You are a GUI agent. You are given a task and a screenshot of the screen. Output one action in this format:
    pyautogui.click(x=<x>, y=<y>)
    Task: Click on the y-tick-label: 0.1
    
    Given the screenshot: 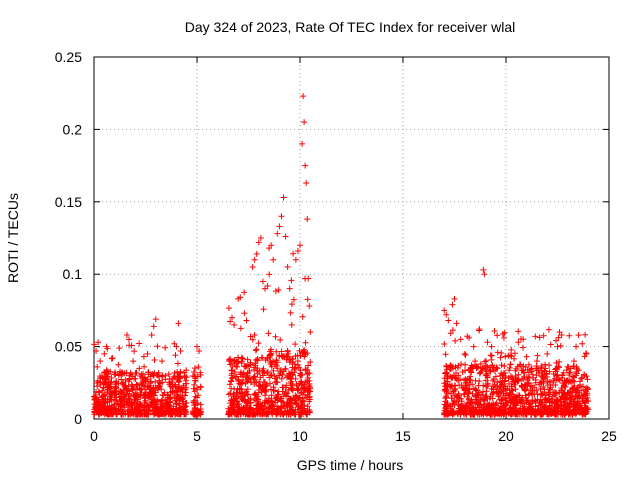 What is the action you would take?
    pyautogui.click(x=73, y=274)
    